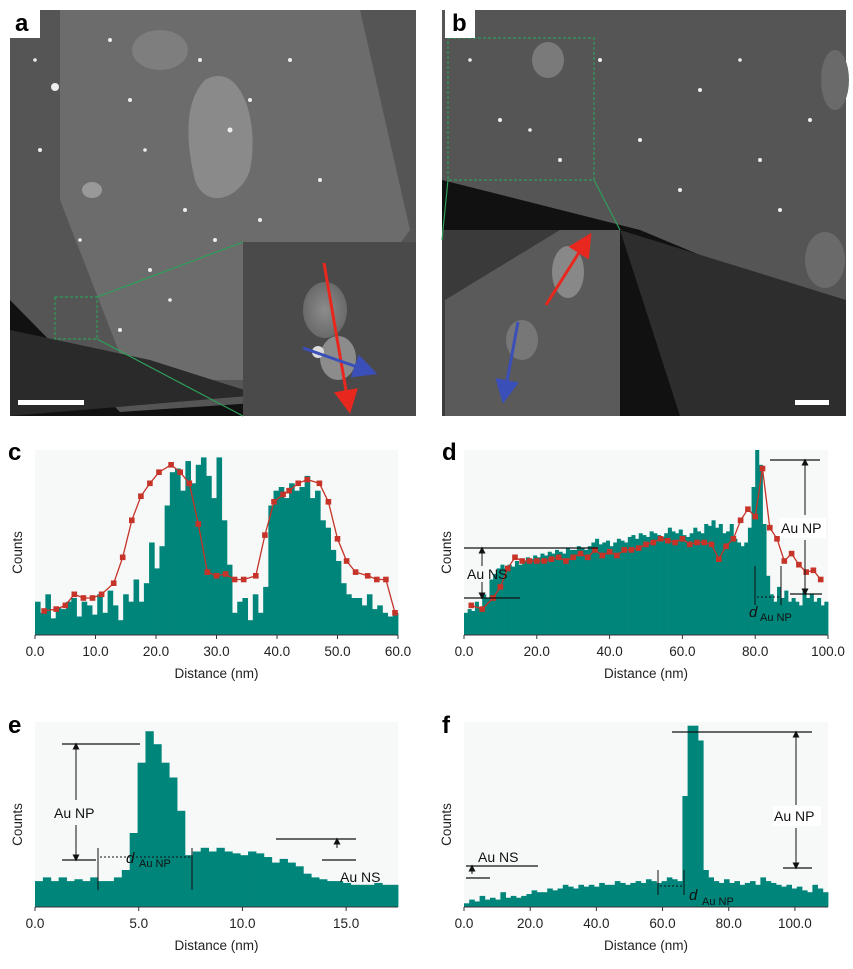 The height and width of the screenshot is (969, 853). Describe the element at coordinates (22, 23) in the screenshot. I see `panel-label-a: a` at that location.